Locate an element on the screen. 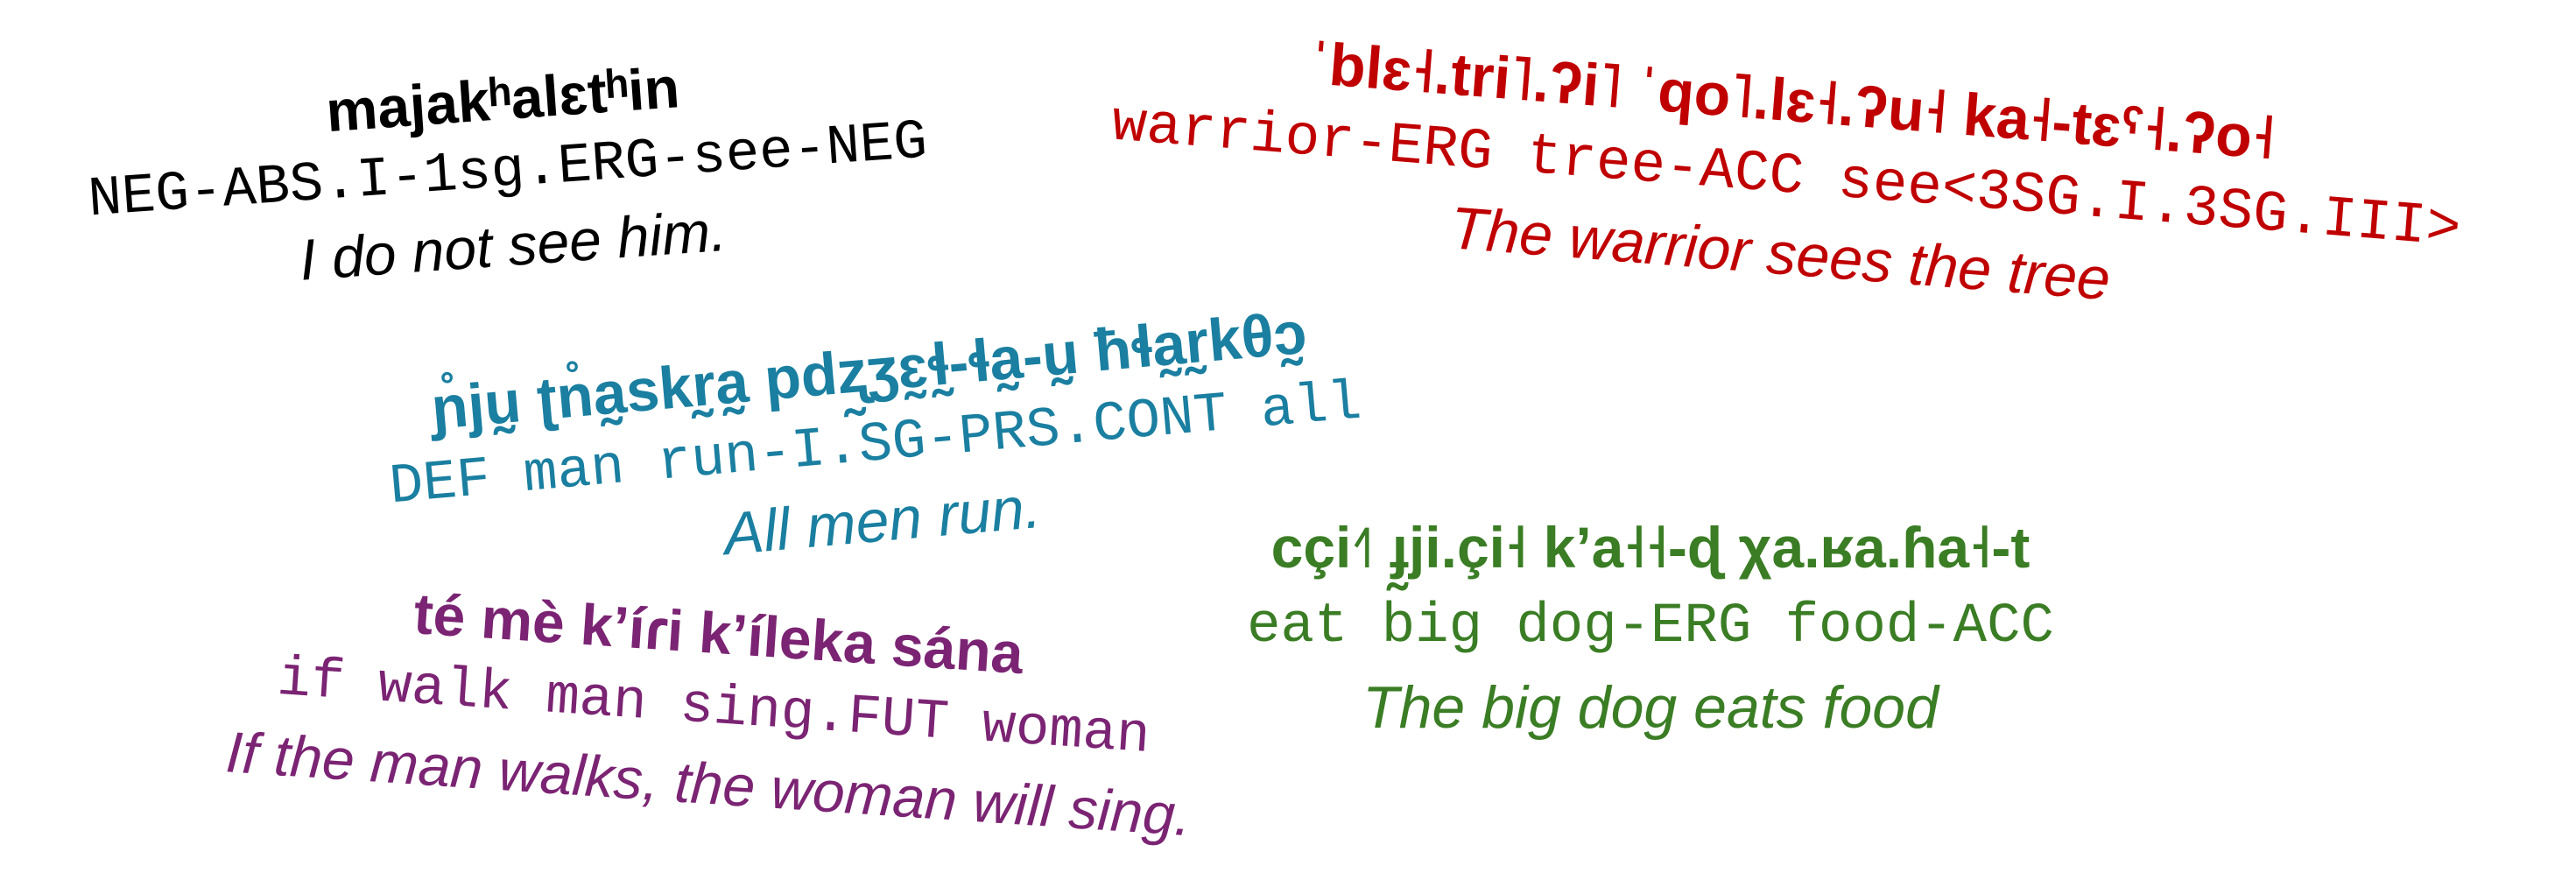 This screenshot has height=894, width=2576. translation-text: The big dog eats food is located at coordinates (1650, 707).